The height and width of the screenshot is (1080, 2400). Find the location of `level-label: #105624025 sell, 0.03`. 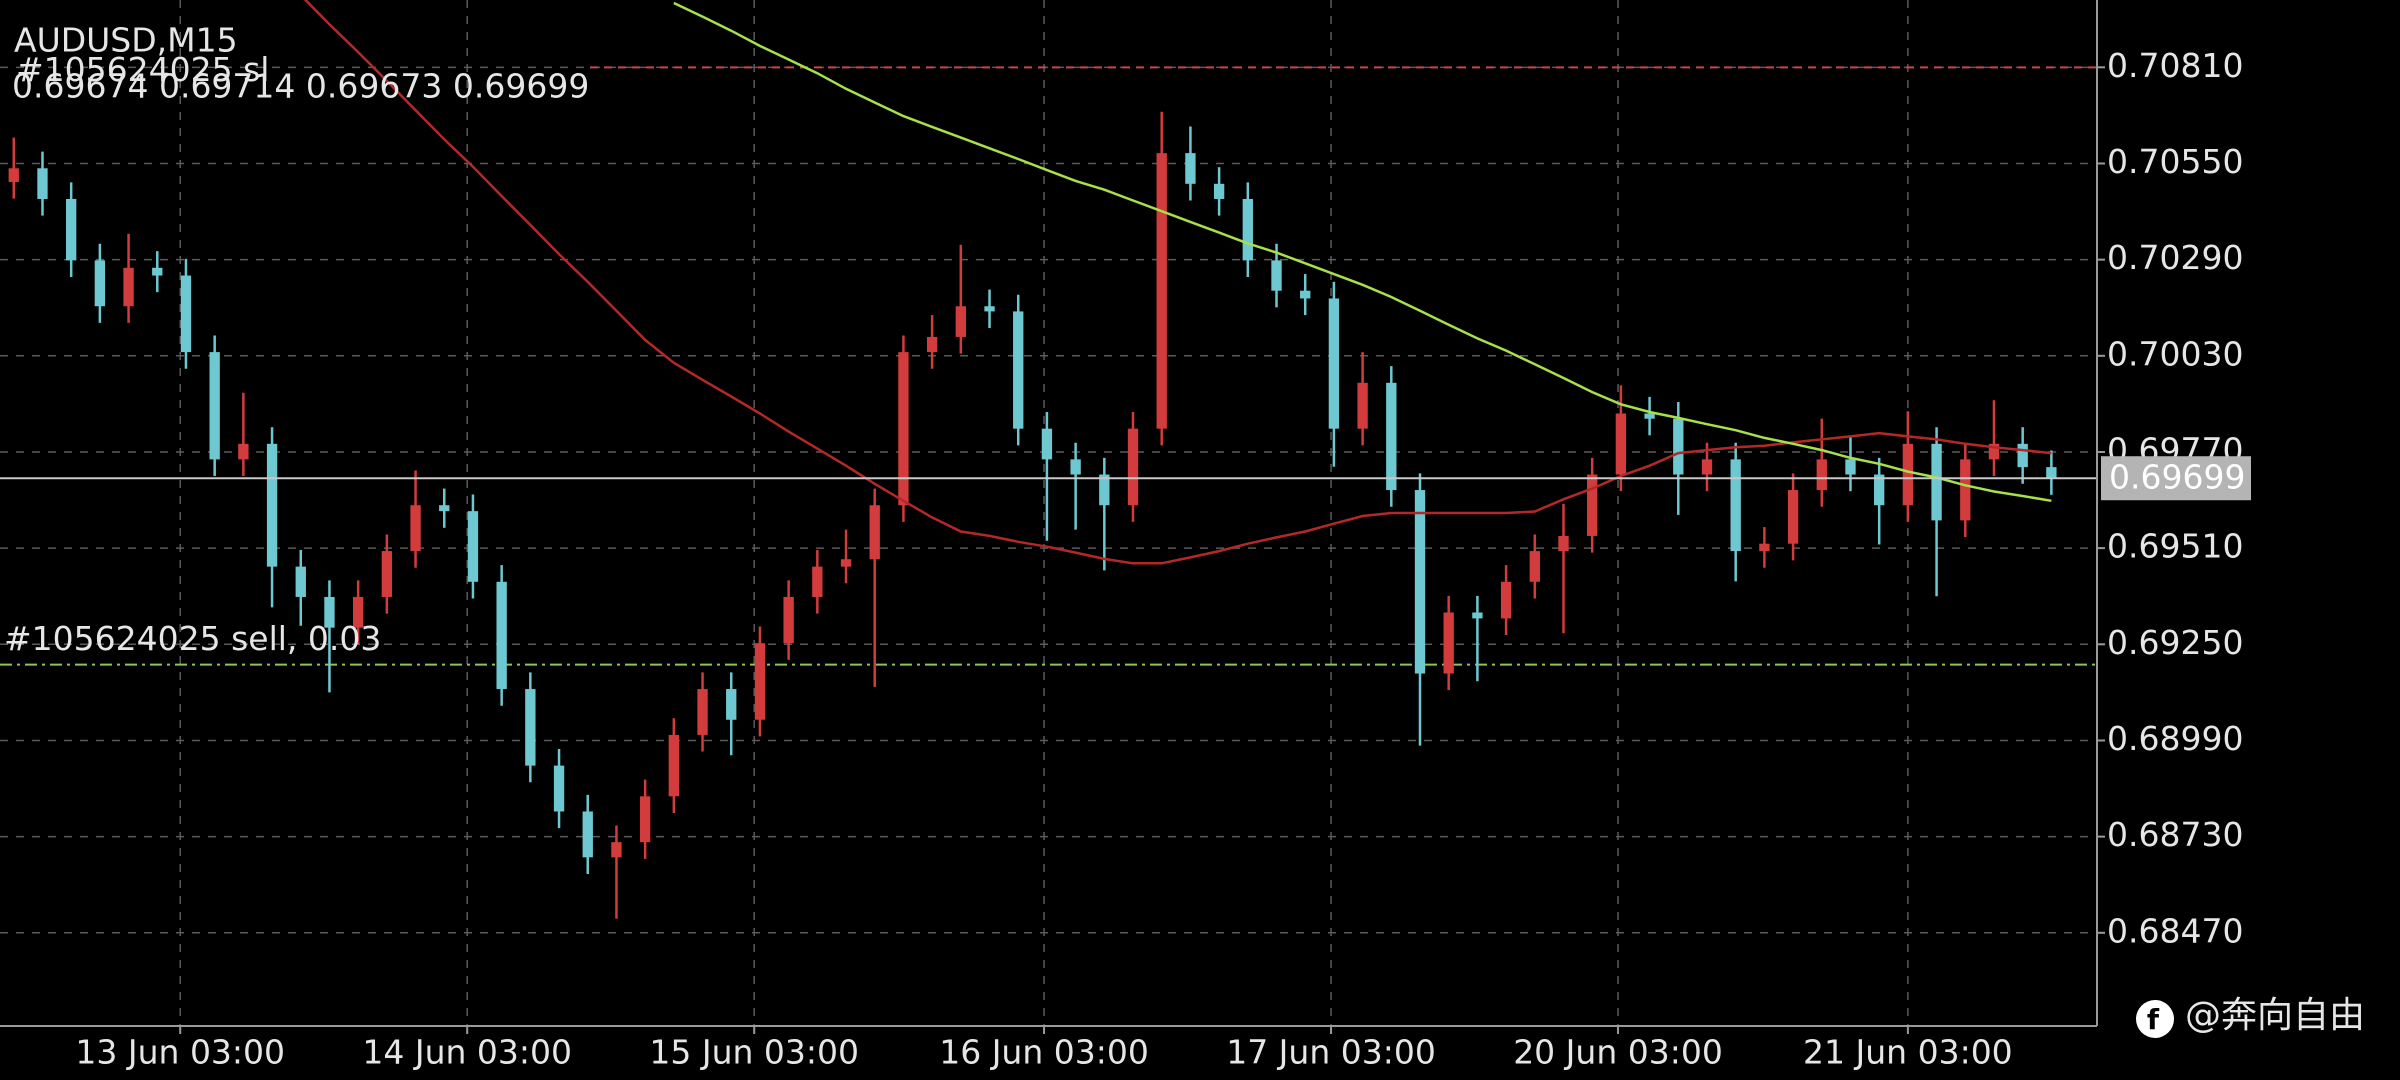

level-label: #105624025 sell, 0.03 is located at coordinates (192, 638).